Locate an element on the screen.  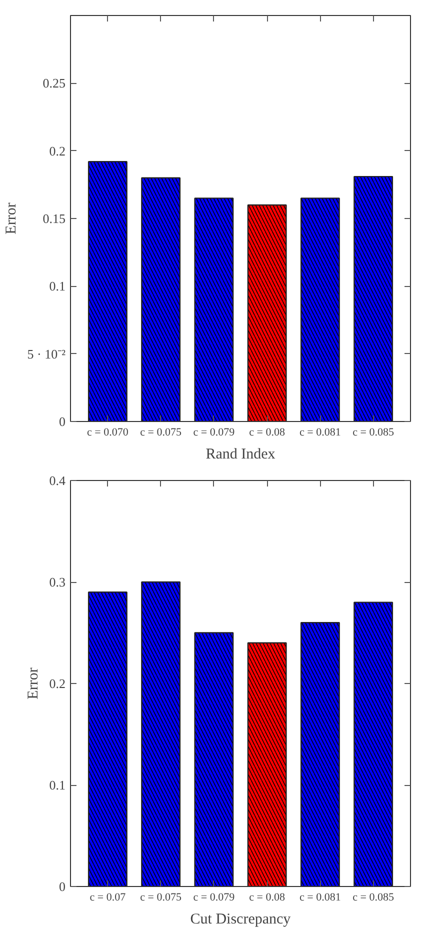
y-tick-label: 0.25 is located at coordinates (54, 83).